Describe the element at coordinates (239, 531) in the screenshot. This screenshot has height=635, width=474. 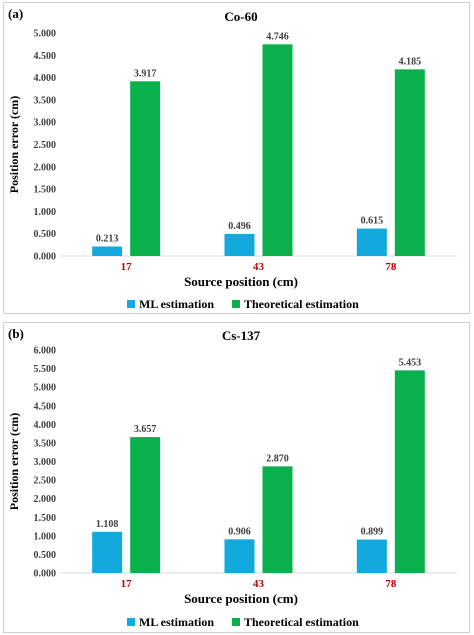
I see `data-label: 0.906` at that location.